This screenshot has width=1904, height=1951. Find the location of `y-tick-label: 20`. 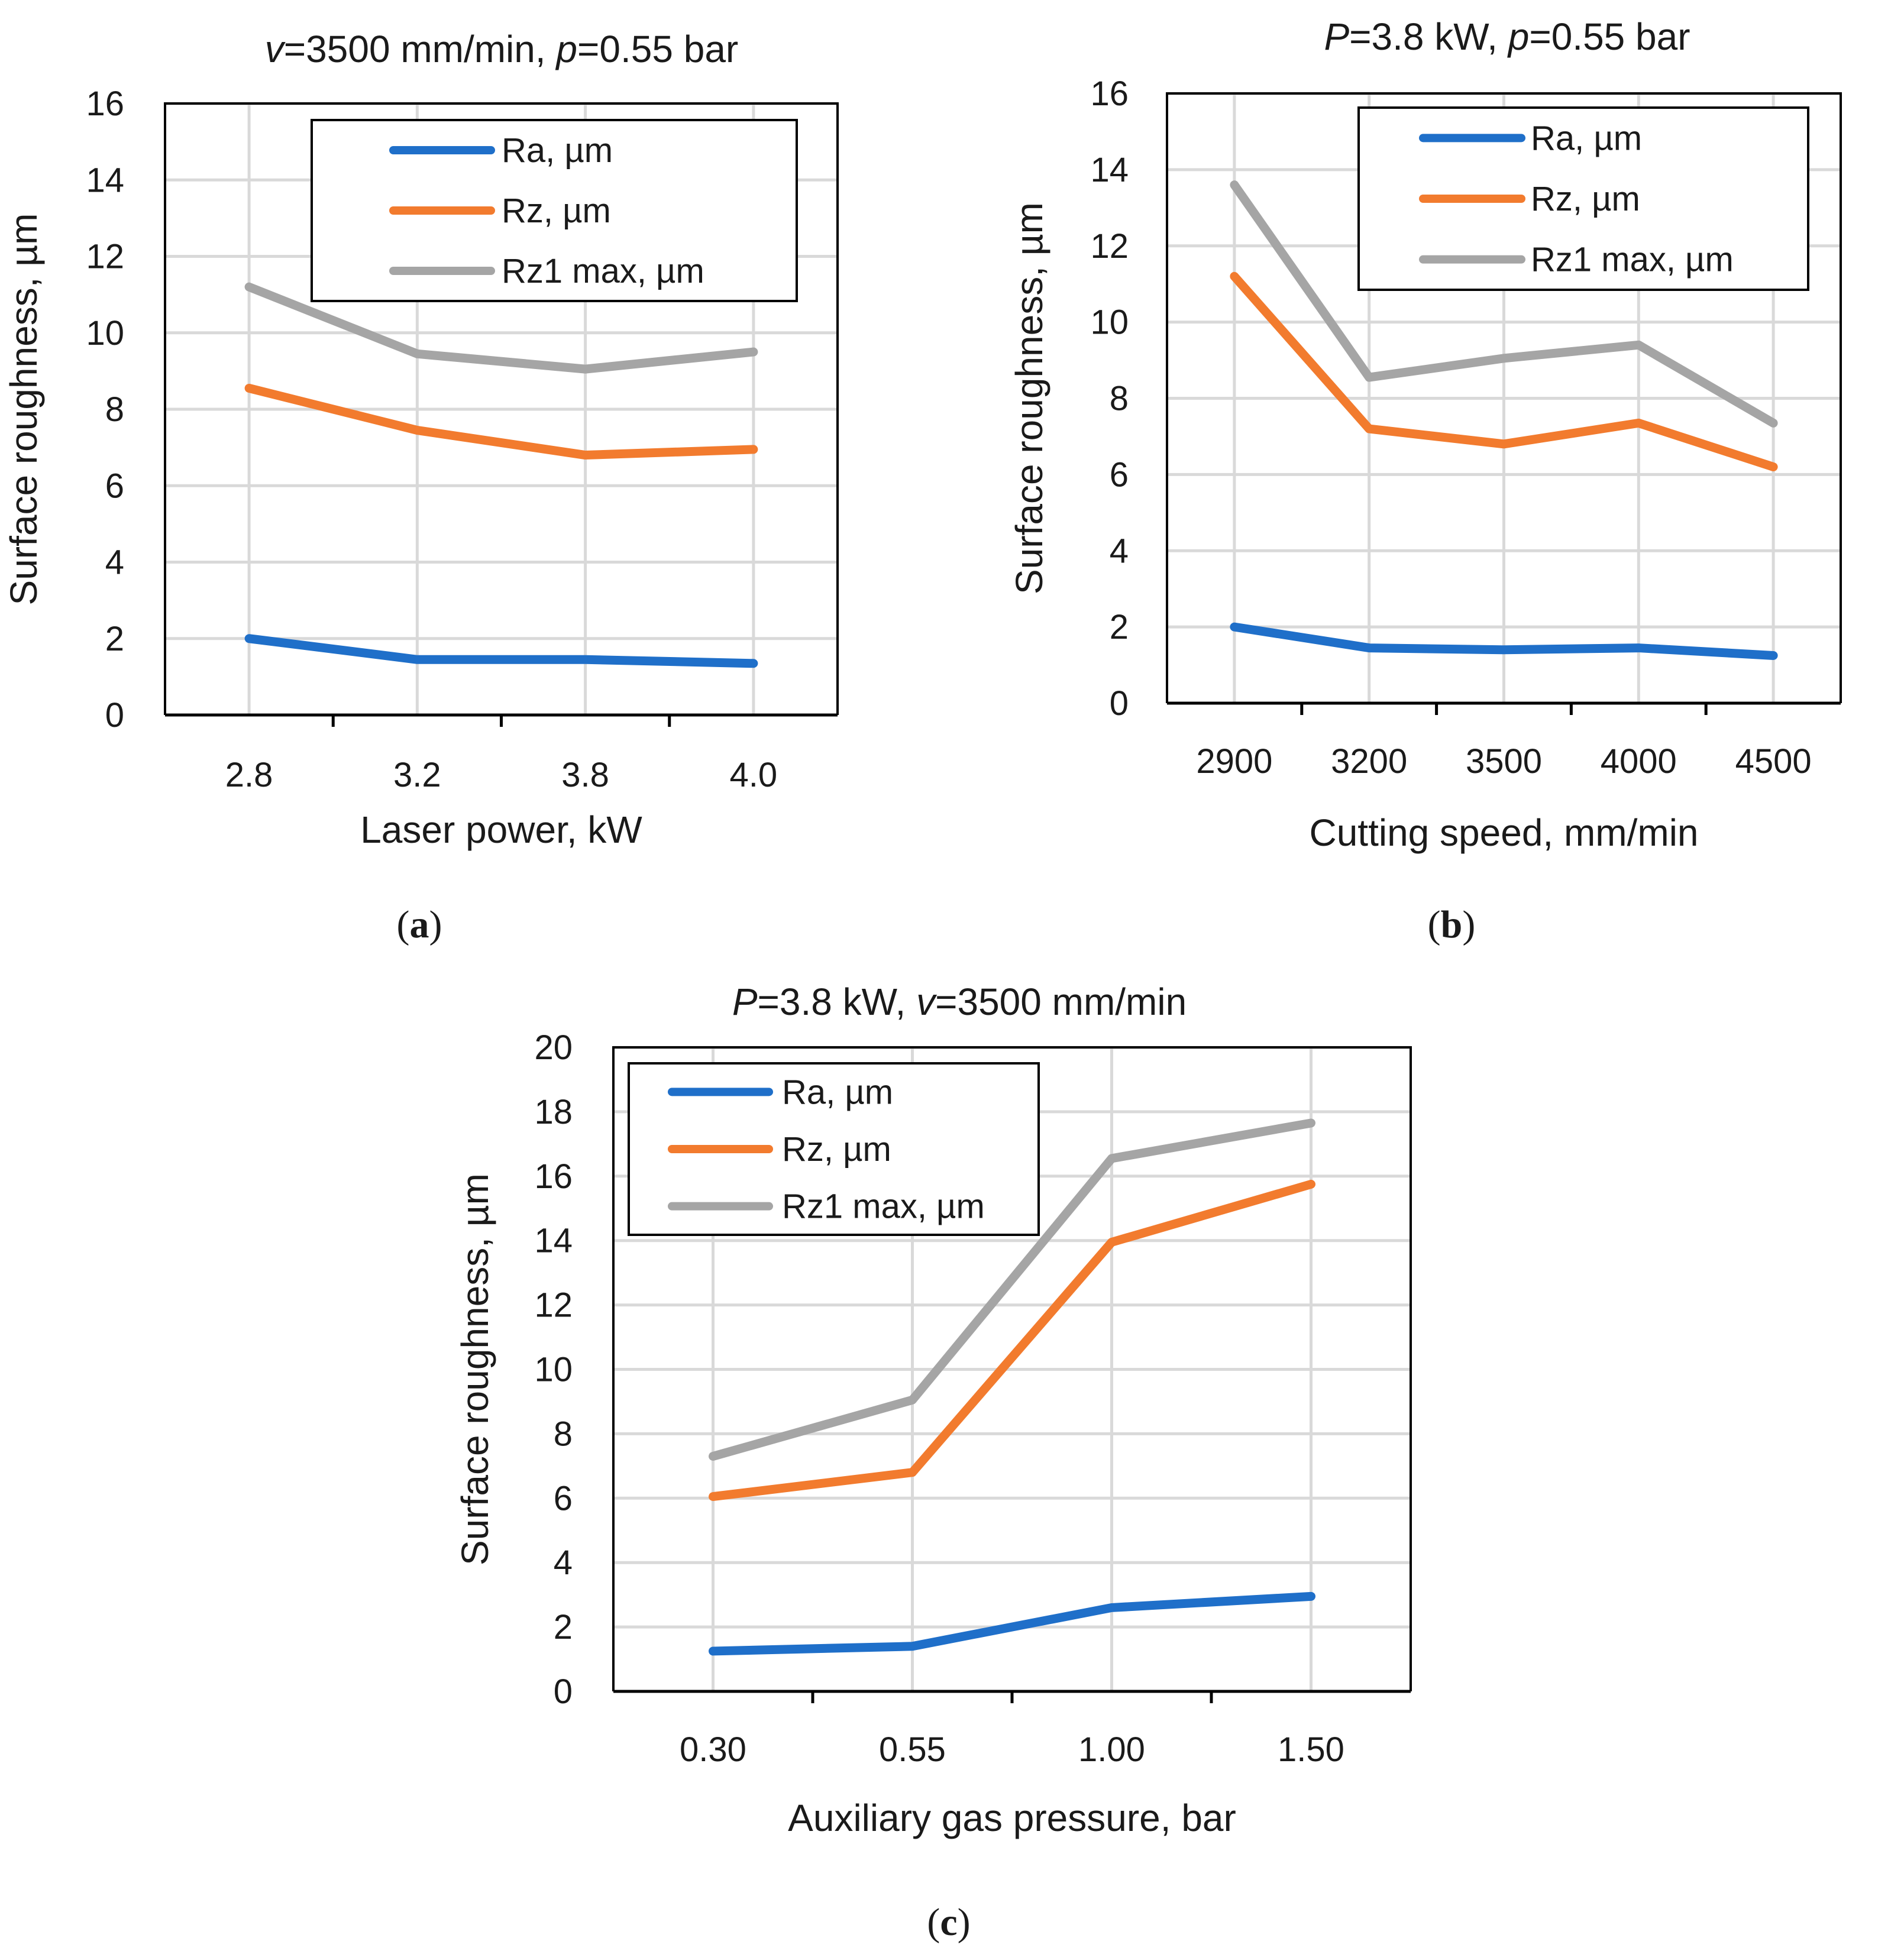

y-tick-label: 20 is located at coordinates (553, 1047).